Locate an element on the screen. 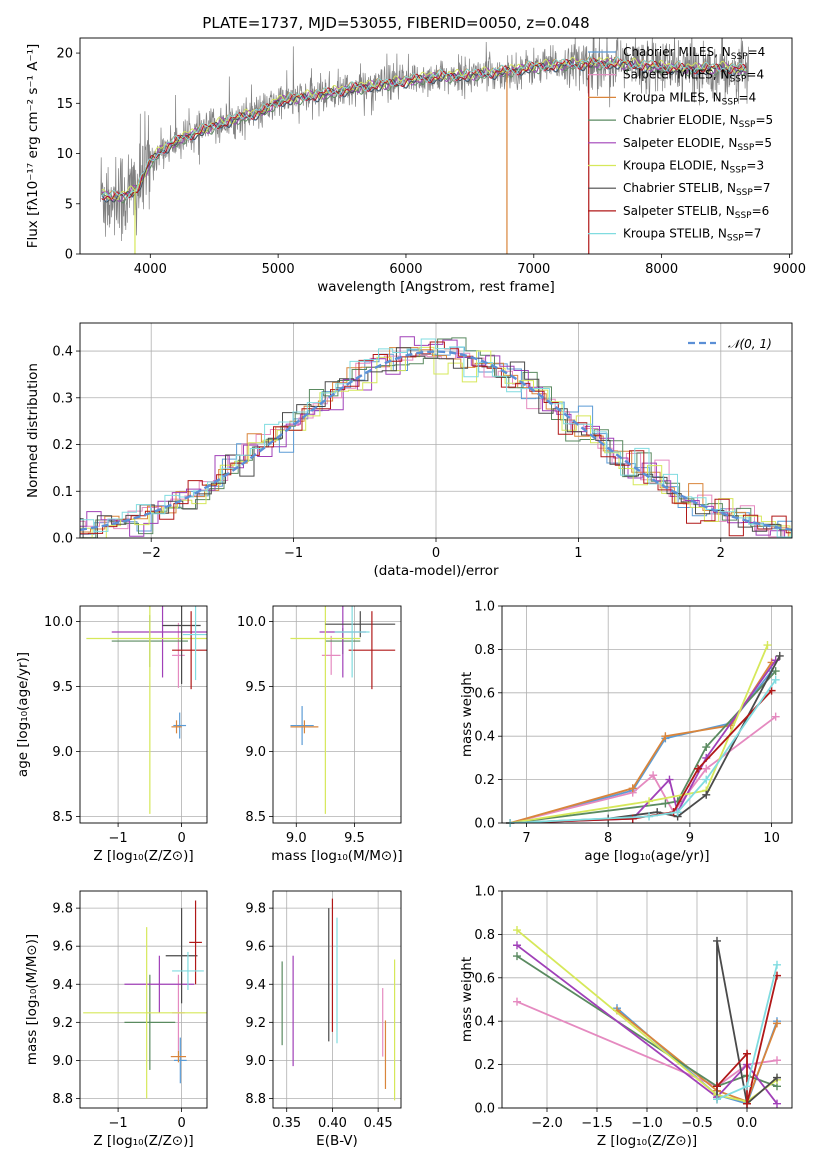  legend-text: Kroupa MILES, N is located at coordinates (672, 97).